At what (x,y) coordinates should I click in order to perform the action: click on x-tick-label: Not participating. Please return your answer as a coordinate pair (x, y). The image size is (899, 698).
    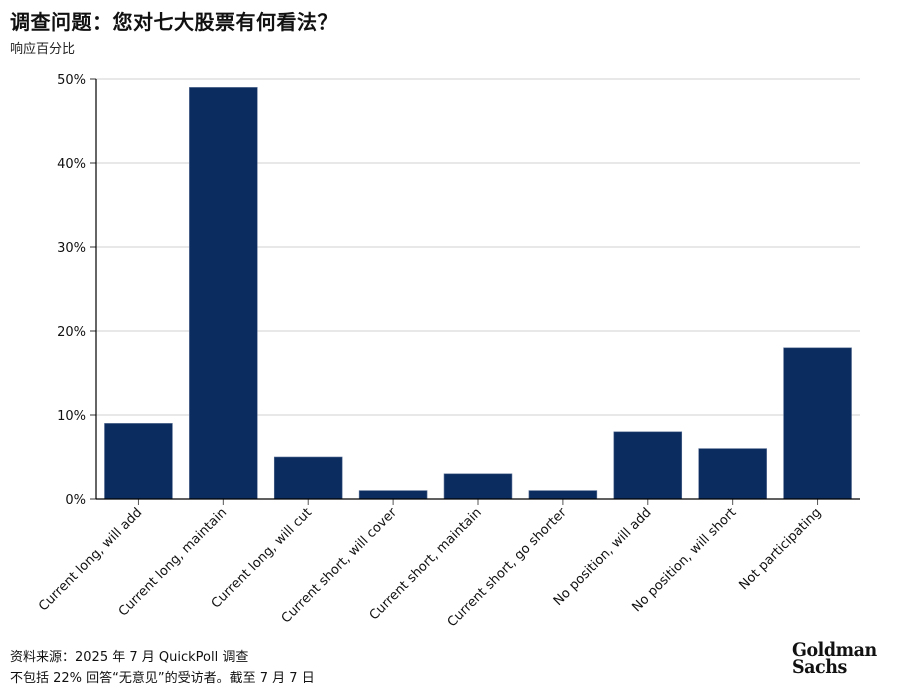
    Looking at the image, I should click on (780, 549).